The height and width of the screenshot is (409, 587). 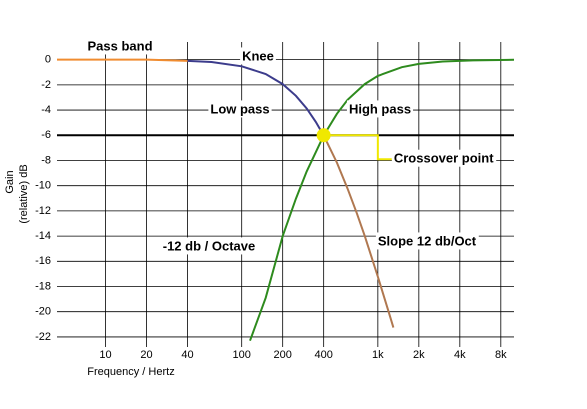 I want to click on x-tick-label: 400, so click(x=323, y=355).